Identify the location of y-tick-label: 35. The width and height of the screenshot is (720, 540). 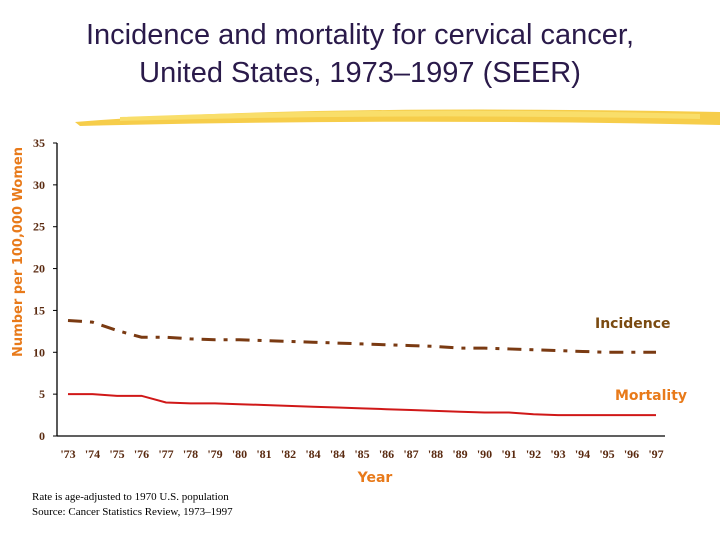
(39, 143).